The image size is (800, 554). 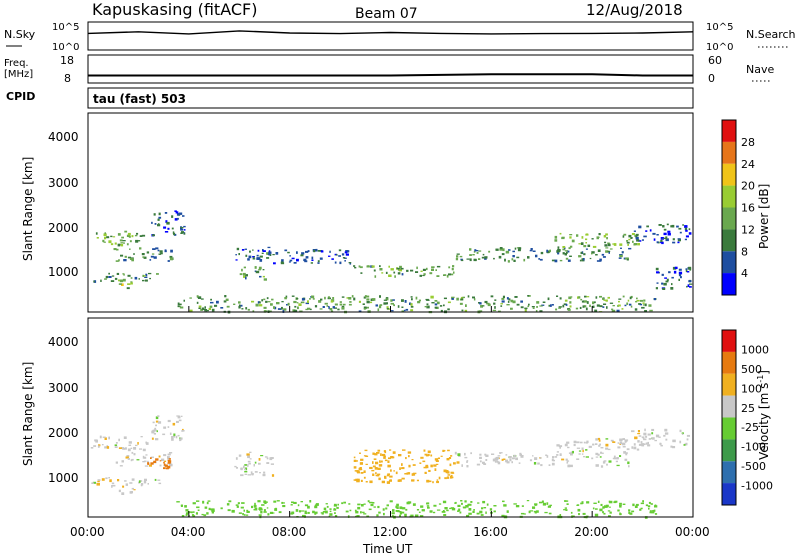 What do you see at coordinates (63, 342) in the screenshot?
I see `velocity-ytick-4000: 4000` at bounding box center [63, 342].